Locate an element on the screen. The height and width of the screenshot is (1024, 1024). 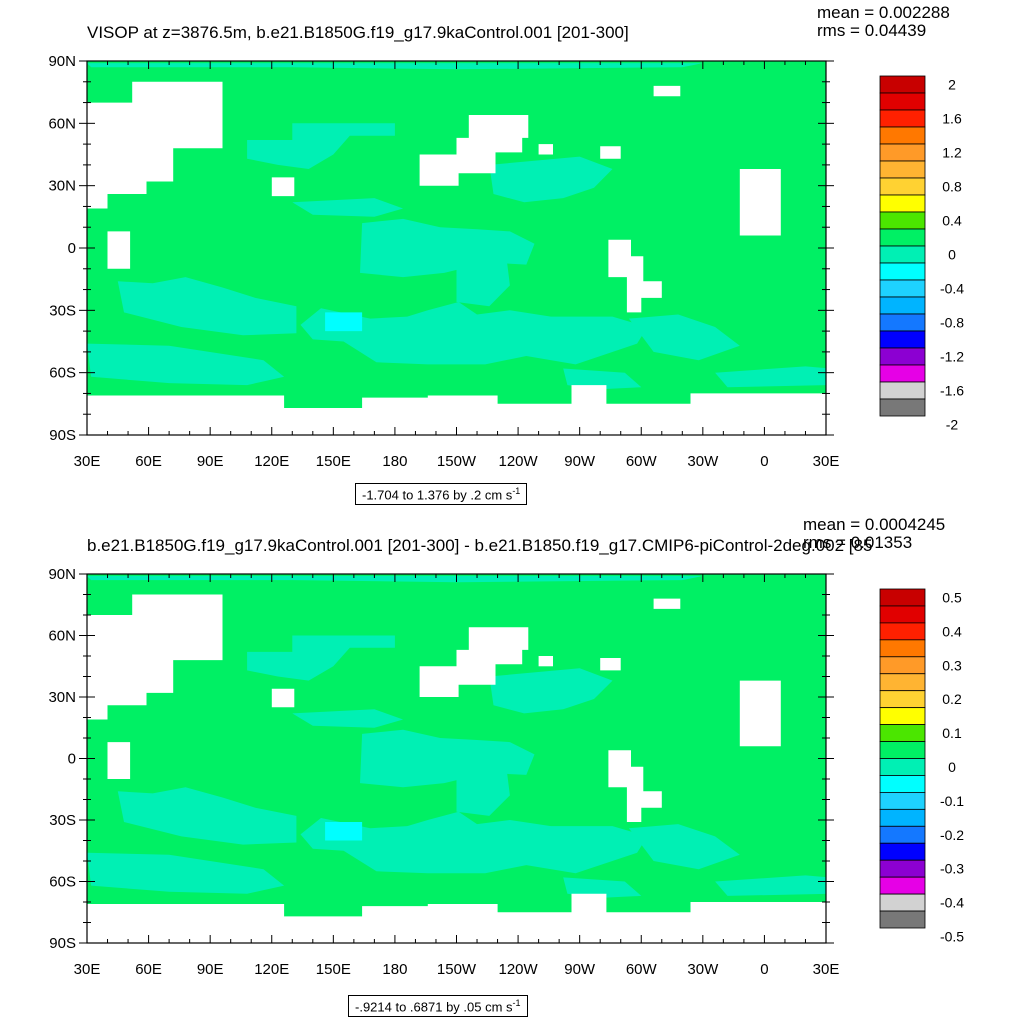
panel1-colorbar: 2 1.6 1.2 0.8 0.4 0 -0.4 -0.8 -1.2 -1.6 -2 is located at coordinates (921, 254).